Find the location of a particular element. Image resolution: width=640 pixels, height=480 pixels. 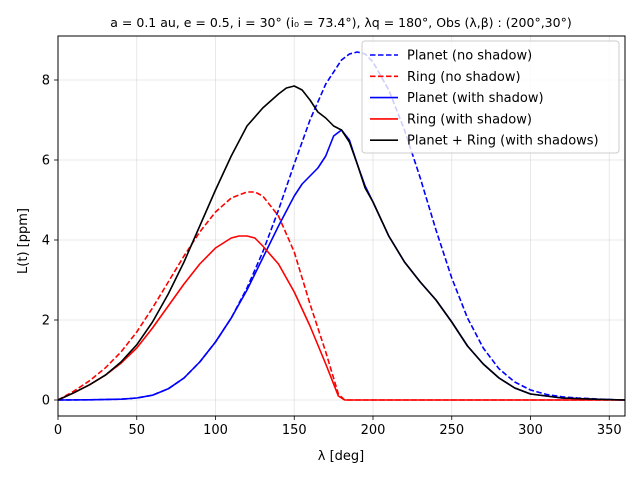

x-tick-label: 300 is located at coordinates (530, 430).